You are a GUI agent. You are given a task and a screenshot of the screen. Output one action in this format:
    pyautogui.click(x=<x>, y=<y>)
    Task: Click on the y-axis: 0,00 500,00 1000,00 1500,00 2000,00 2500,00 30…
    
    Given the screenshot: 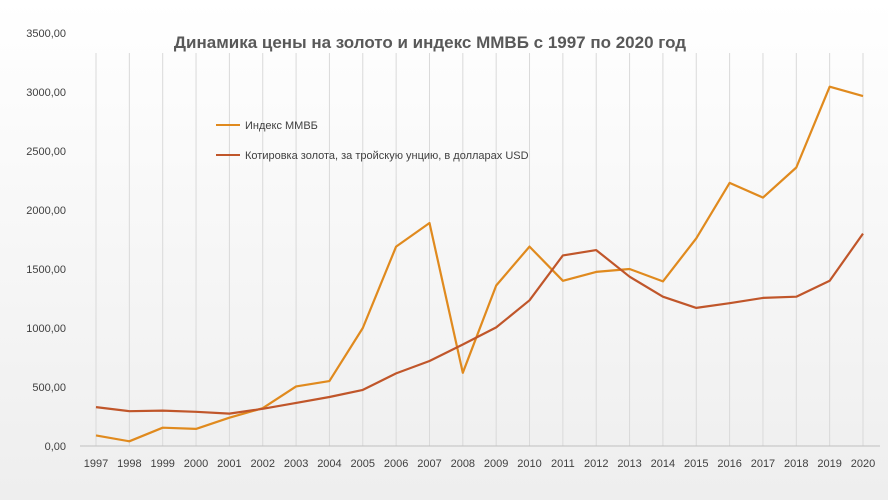 What is the action you would take?
    pyautogui.click(x=46, y=240)
    